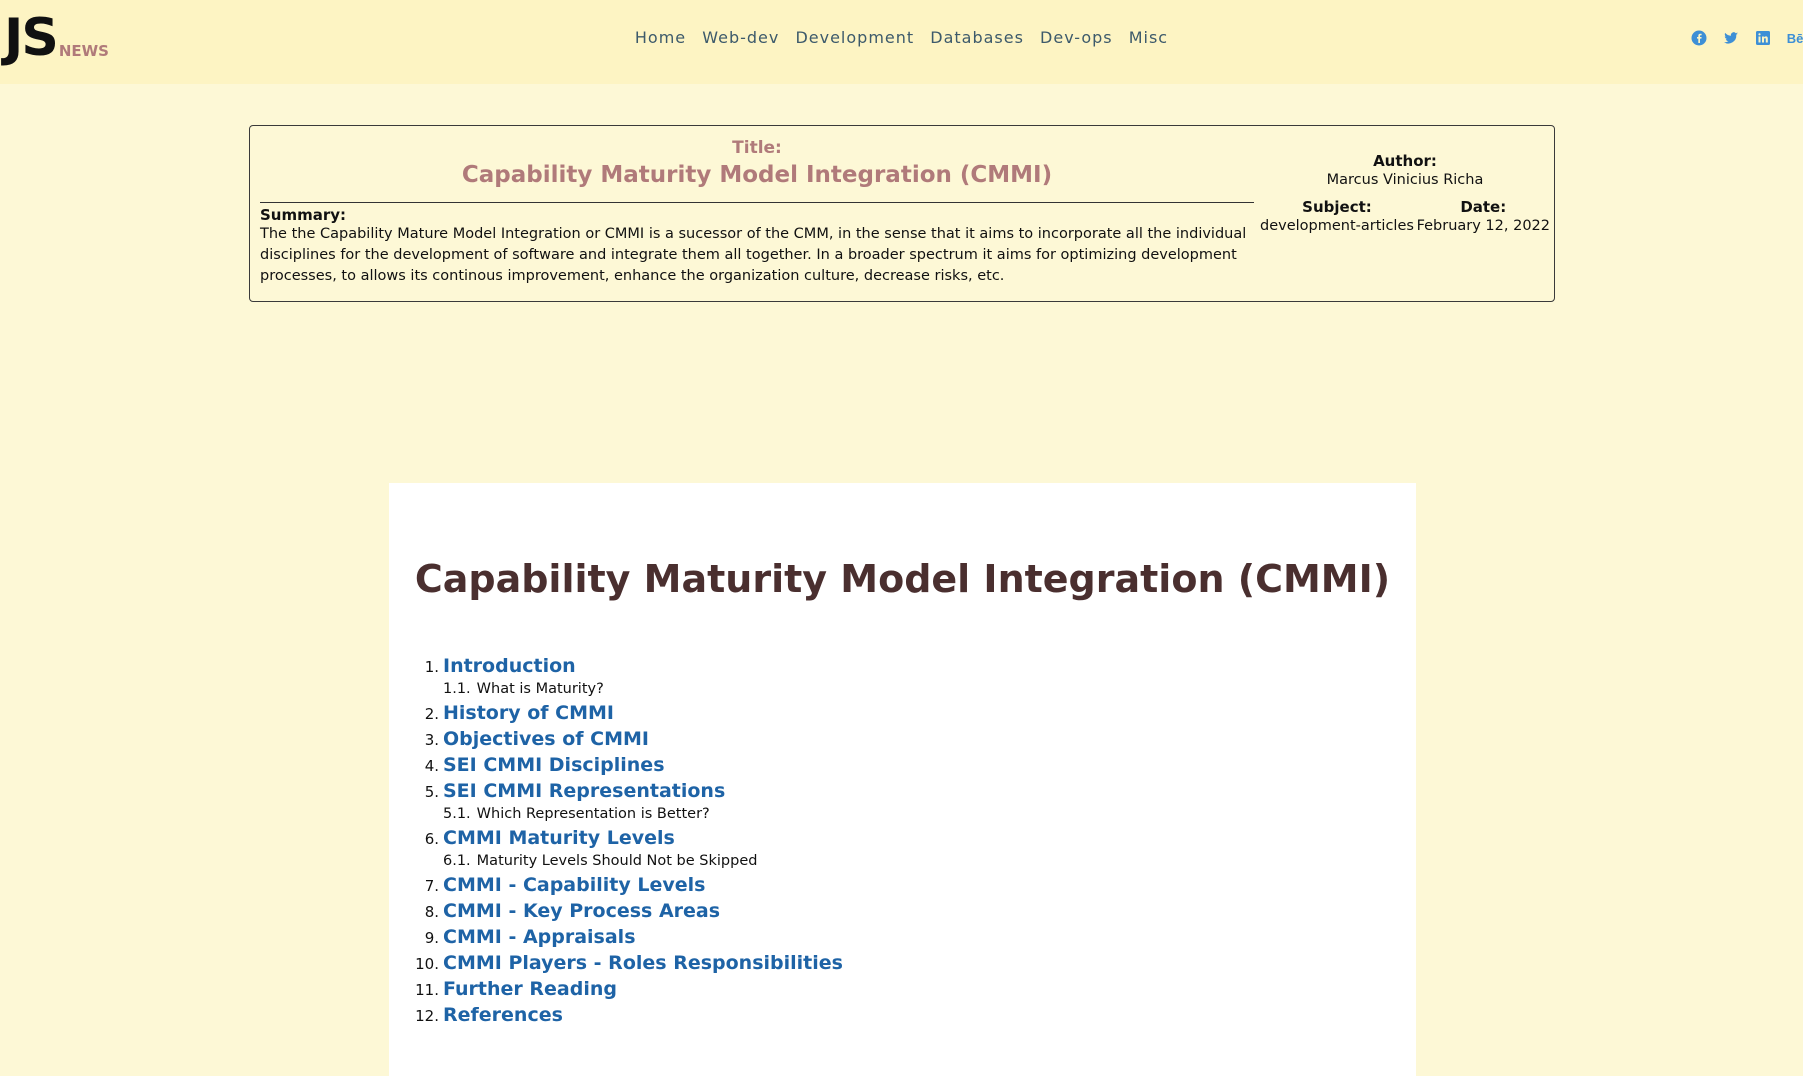  I want to click on toc-item-number: 9., so click(431, 938).